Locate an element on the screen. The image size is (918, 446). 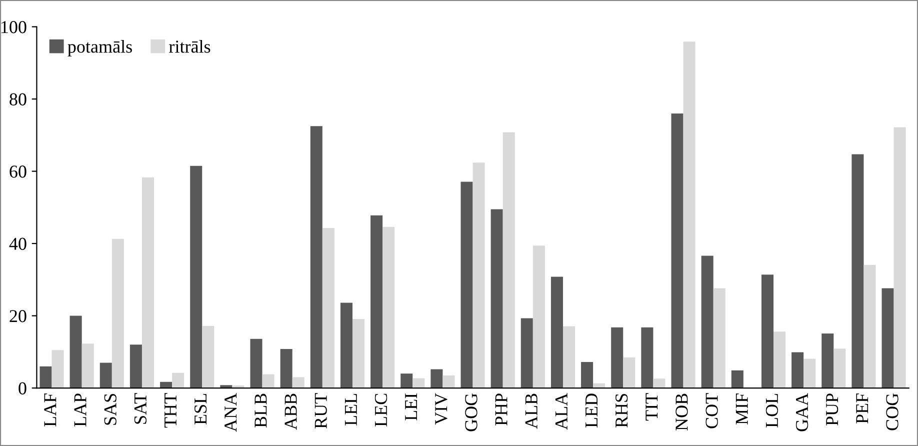
x-tick-label: LAP is located at coordinates (80, 410).